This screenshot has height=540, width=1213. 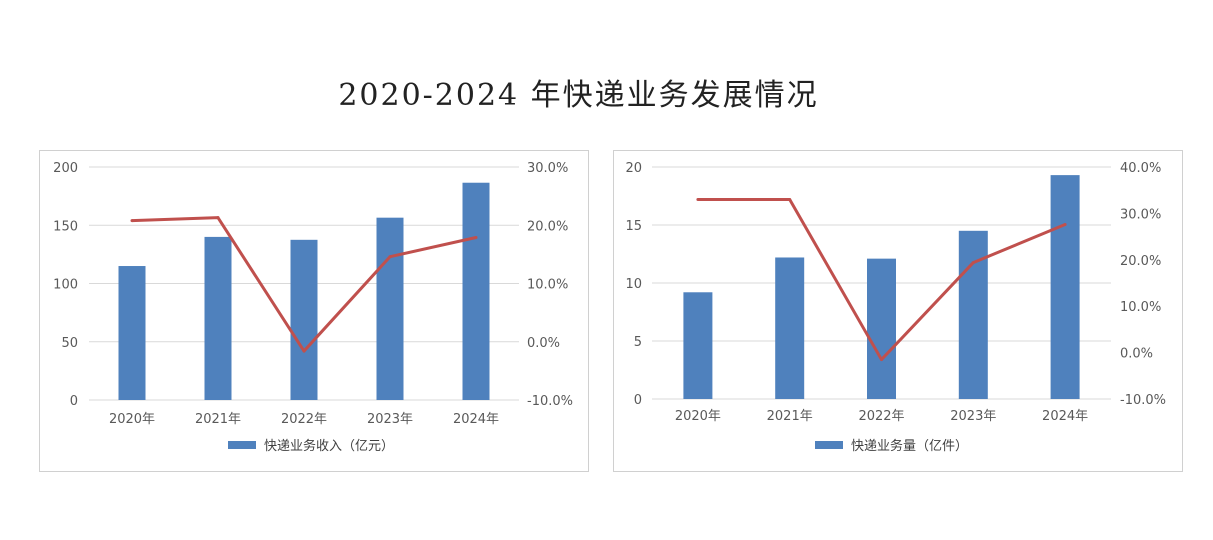 What do you see at coordinates (578, 95) in the screenshot?
I see `page-title: 2020-2024 年快递业务发展情况` at bounding box center [578, 95].